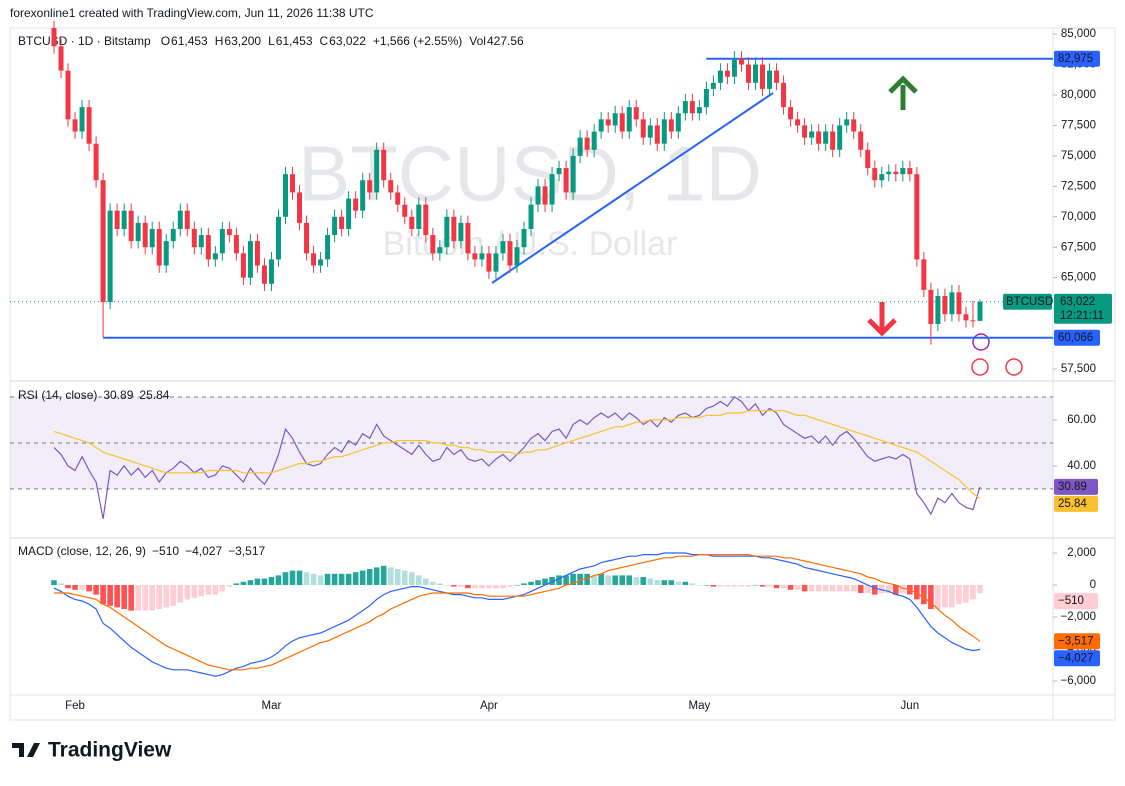 This screenshot has height=786, width=1125. I want to click on rsi-line, so click(517, 454).